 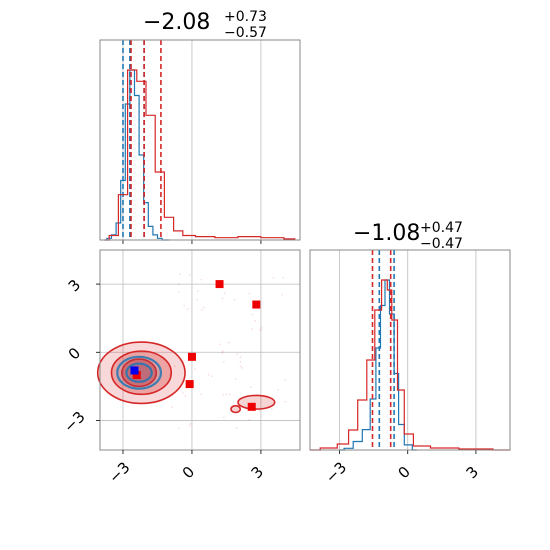 I want to click on title-param-1: −2.08, so click(x=176, y=22).